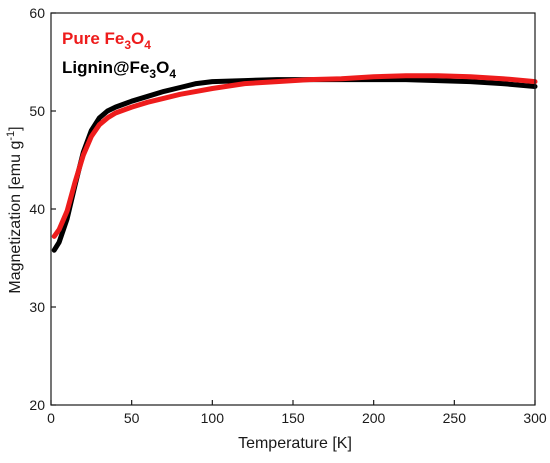 This screenshot has height=463, width=550. What do you see at coordinates (213, 418) in the screenshot?
I see `x-tick-label: 100` at bounding box center [213, 418].